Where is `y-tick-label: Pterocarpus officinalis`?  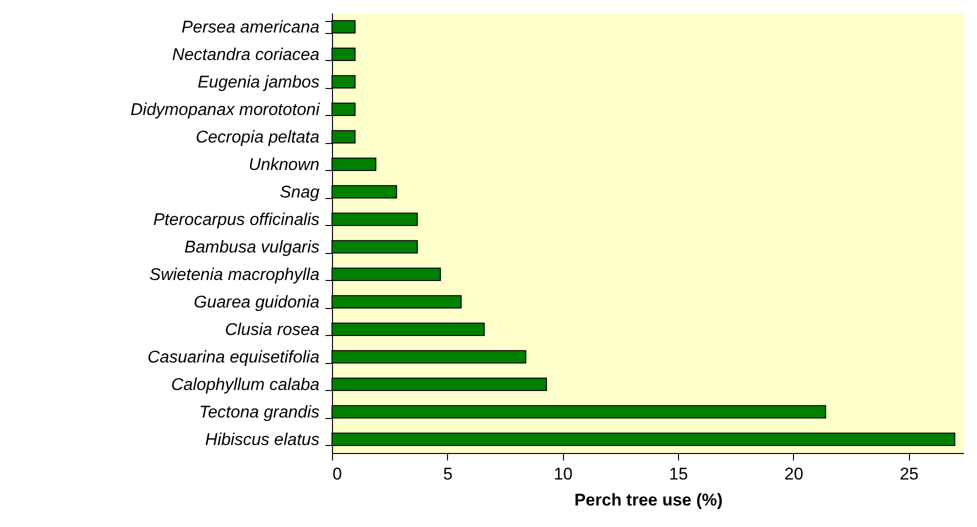 y-tick-label: Pterocarpus officinalis is located at coordinates (236, 219).